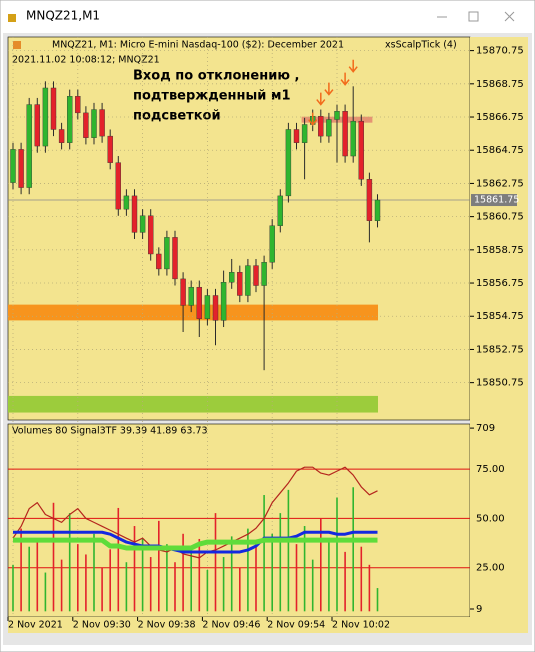 The width and height of the screenshot is (535, 652). I want to click on y-tick-label: 15868.75, so click(500, 84).